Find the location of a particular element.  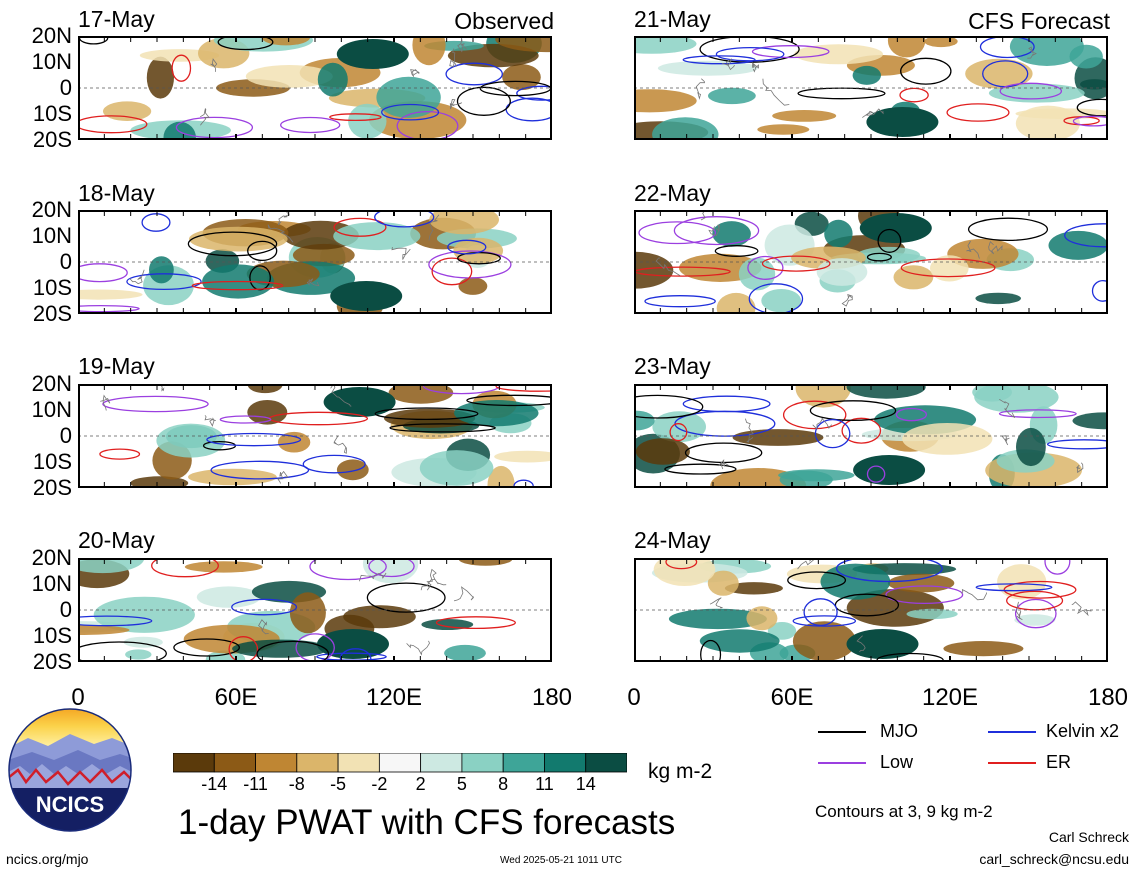

panel-date: 24-May is located at coordinates (672, 540).